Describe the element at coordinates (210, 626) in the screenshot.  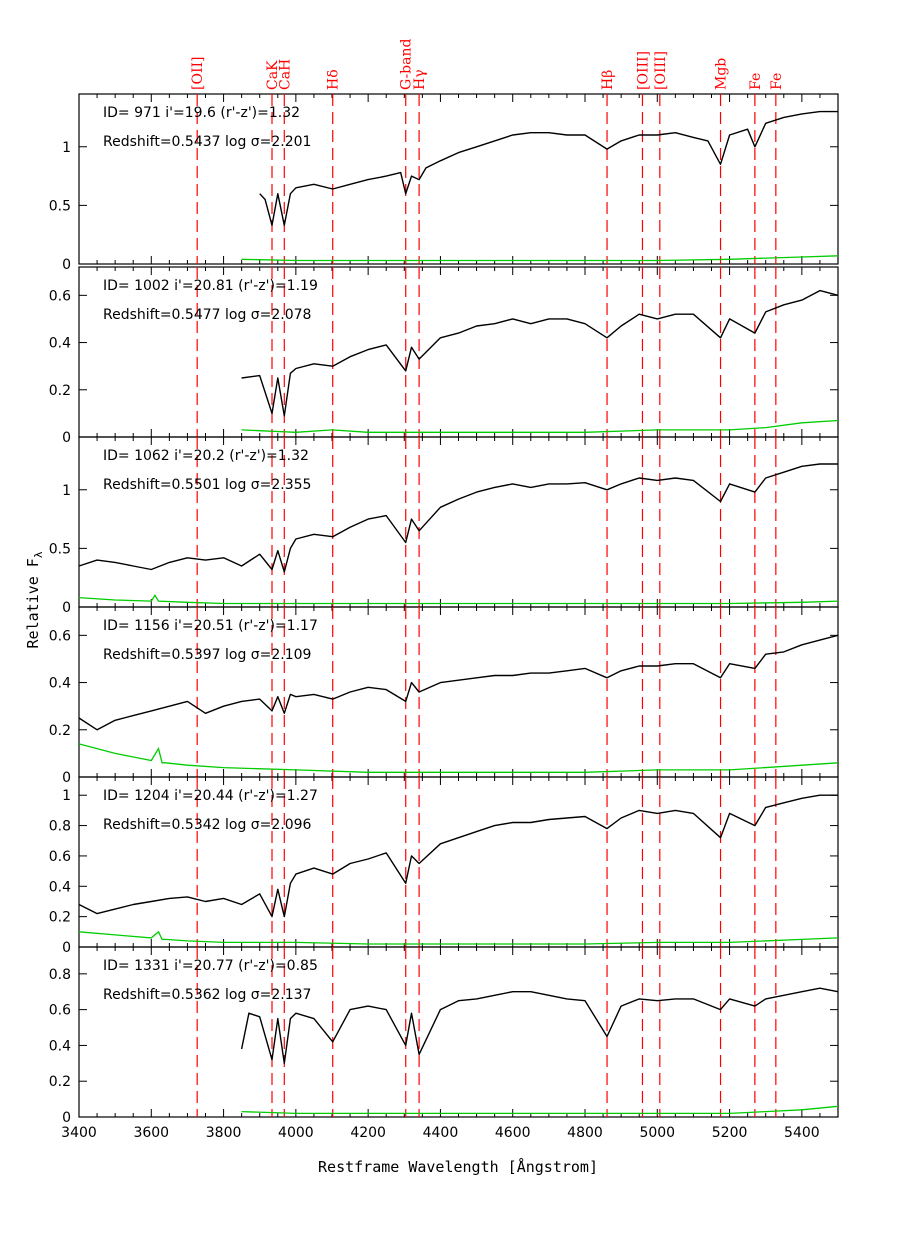
I see `panel-id-text: ID= 1156 i'=20.51 (r'-z')=1.17` at that location.